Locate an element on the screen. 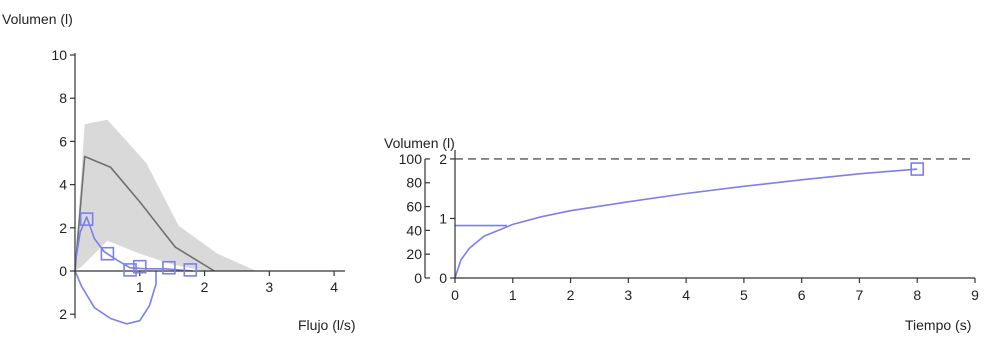 The width and height of the screenshot is (1004, 342). chart1-markers-layer is located at coordinates (138, 244).